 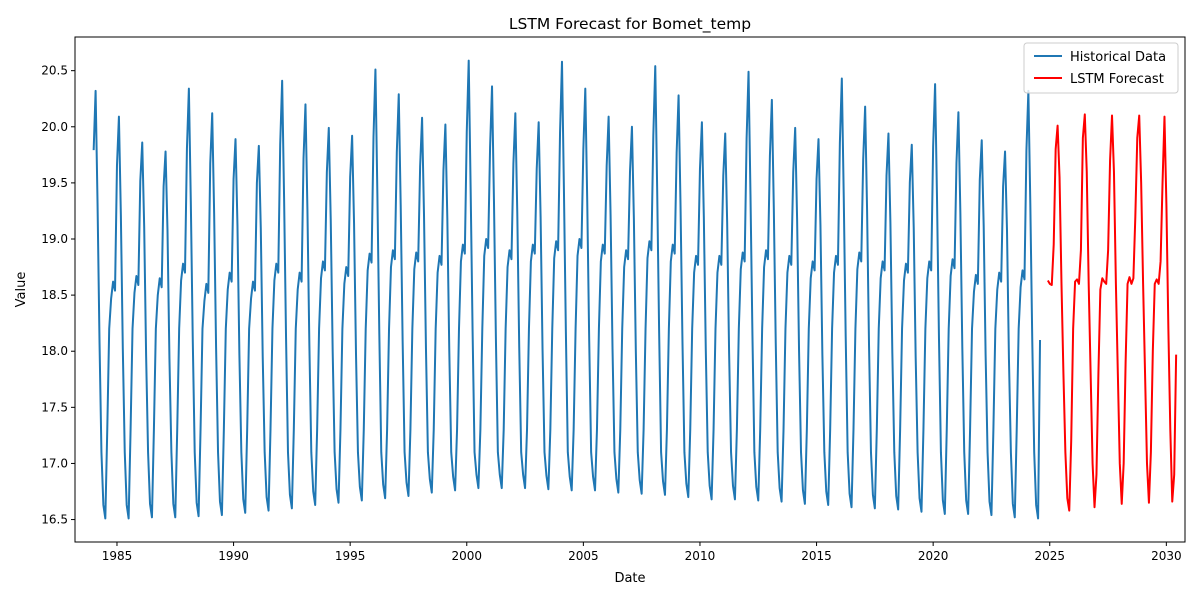 What do you see at coordinates (54, 71) in the screenshot?
I see `y-tick-label-20.5: 20.5` at bounding box center [54, 71].